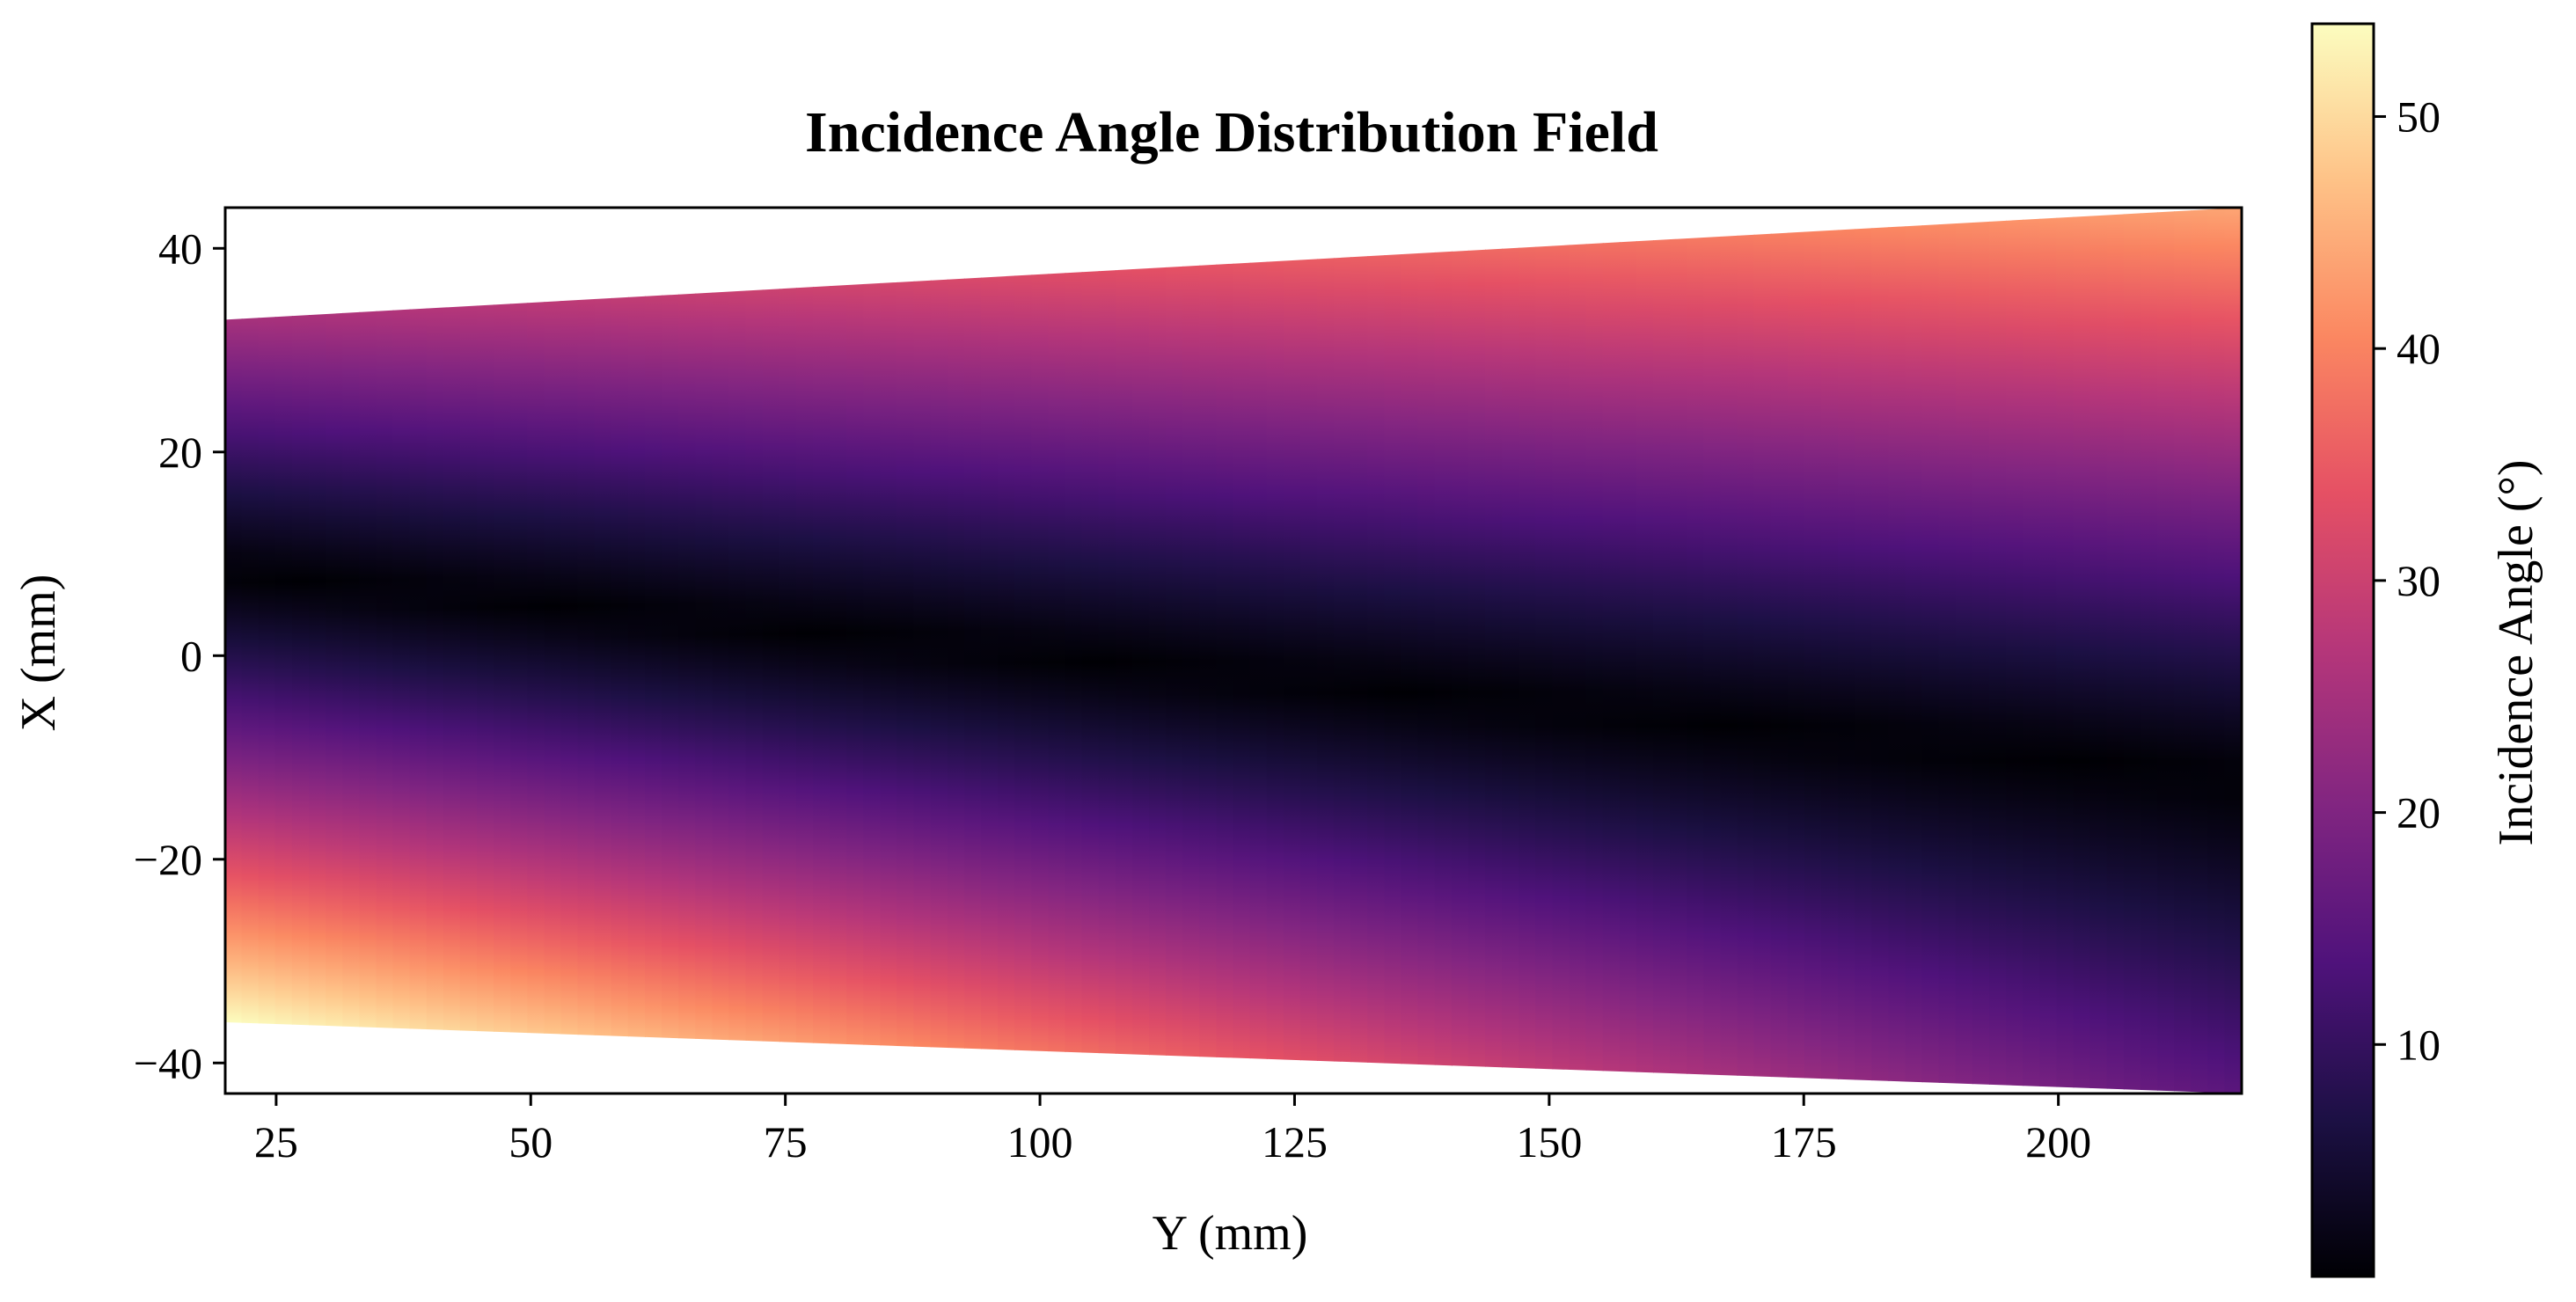  Describe the element at coordinates (2419, 348) in the screenshot. I see `colorbar-tick-label: 40` at that location.